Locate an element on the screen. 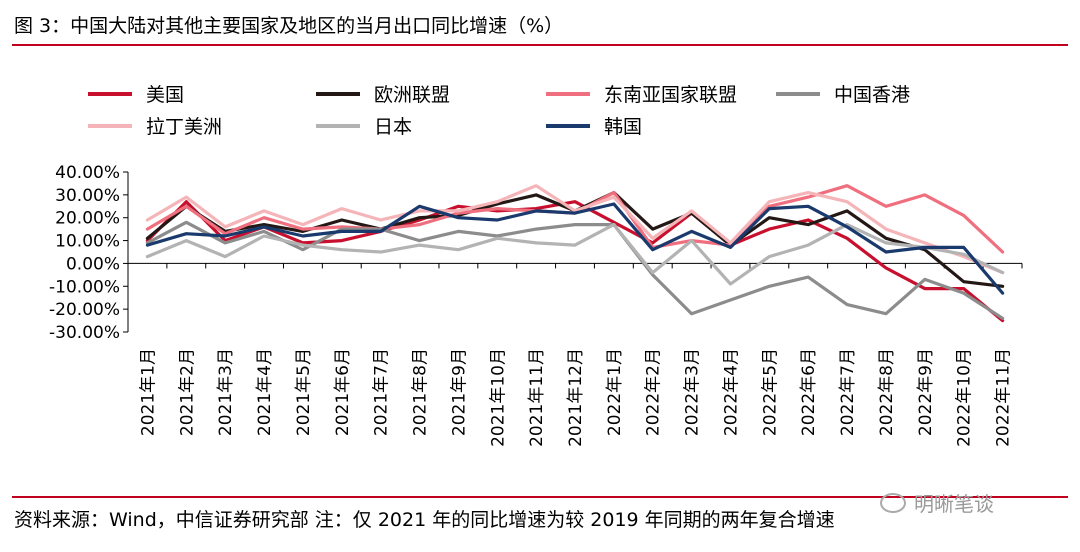  legend-item: 欧洲联盟 is located at coordinates (383, 95).